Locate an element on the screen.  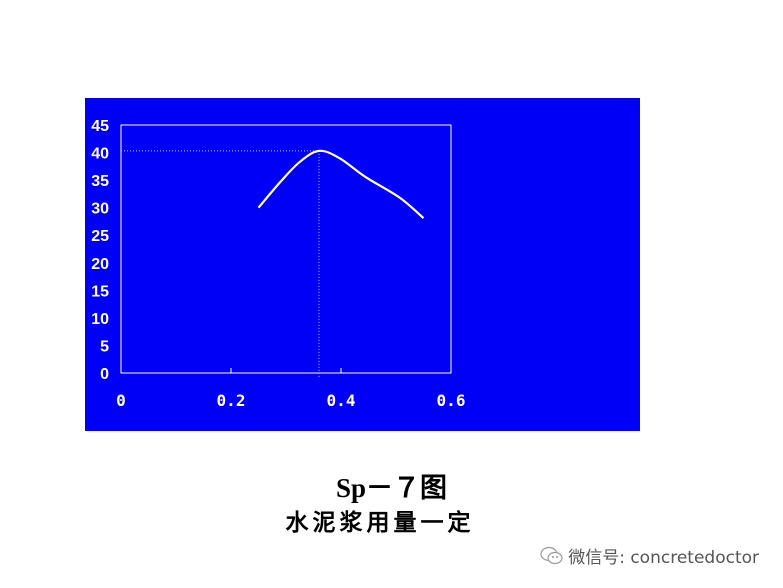
y-tick-label: 20 is located at coordinates (100, 264).